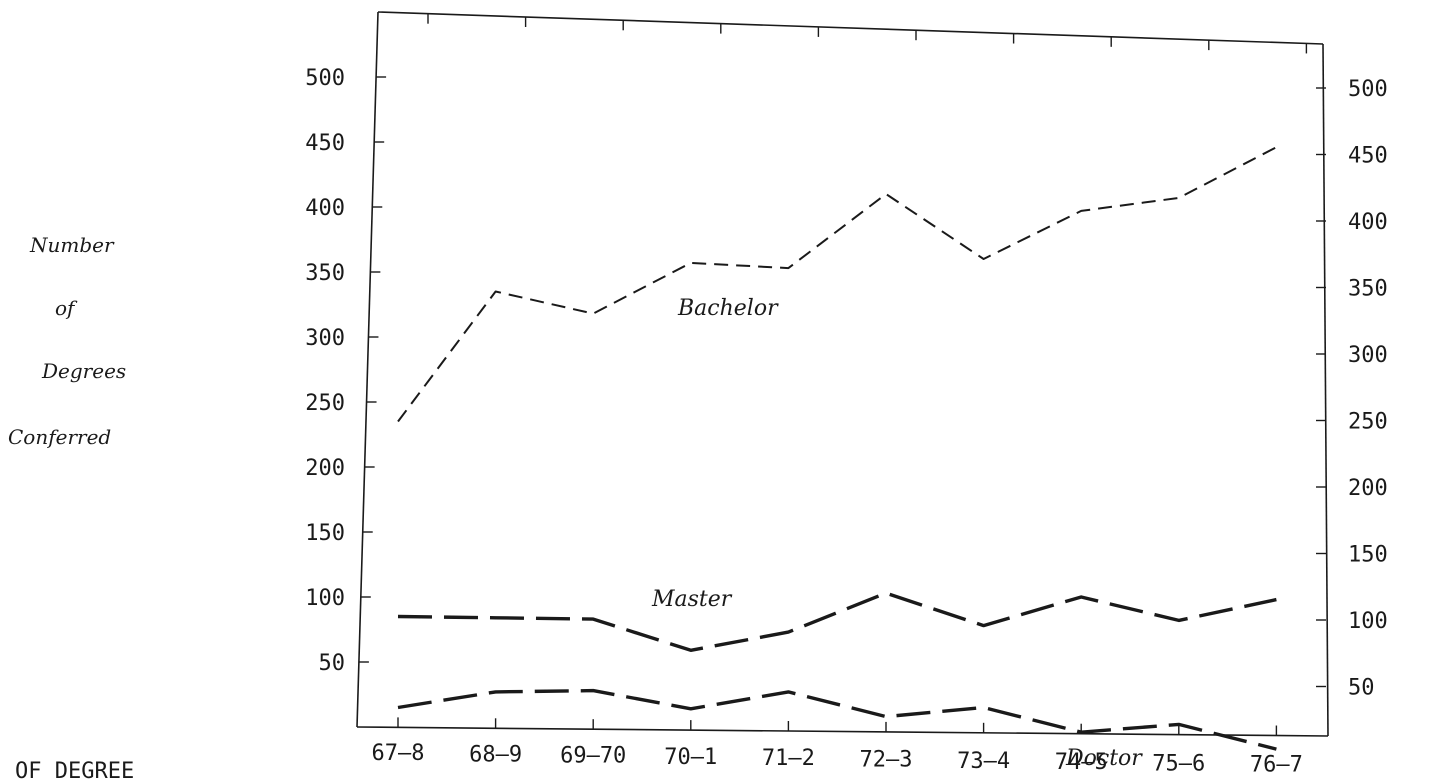 The height and width of the screenshot is (783, 1429). I want to click on ytick-label-right: 300, so click(1368, 355).